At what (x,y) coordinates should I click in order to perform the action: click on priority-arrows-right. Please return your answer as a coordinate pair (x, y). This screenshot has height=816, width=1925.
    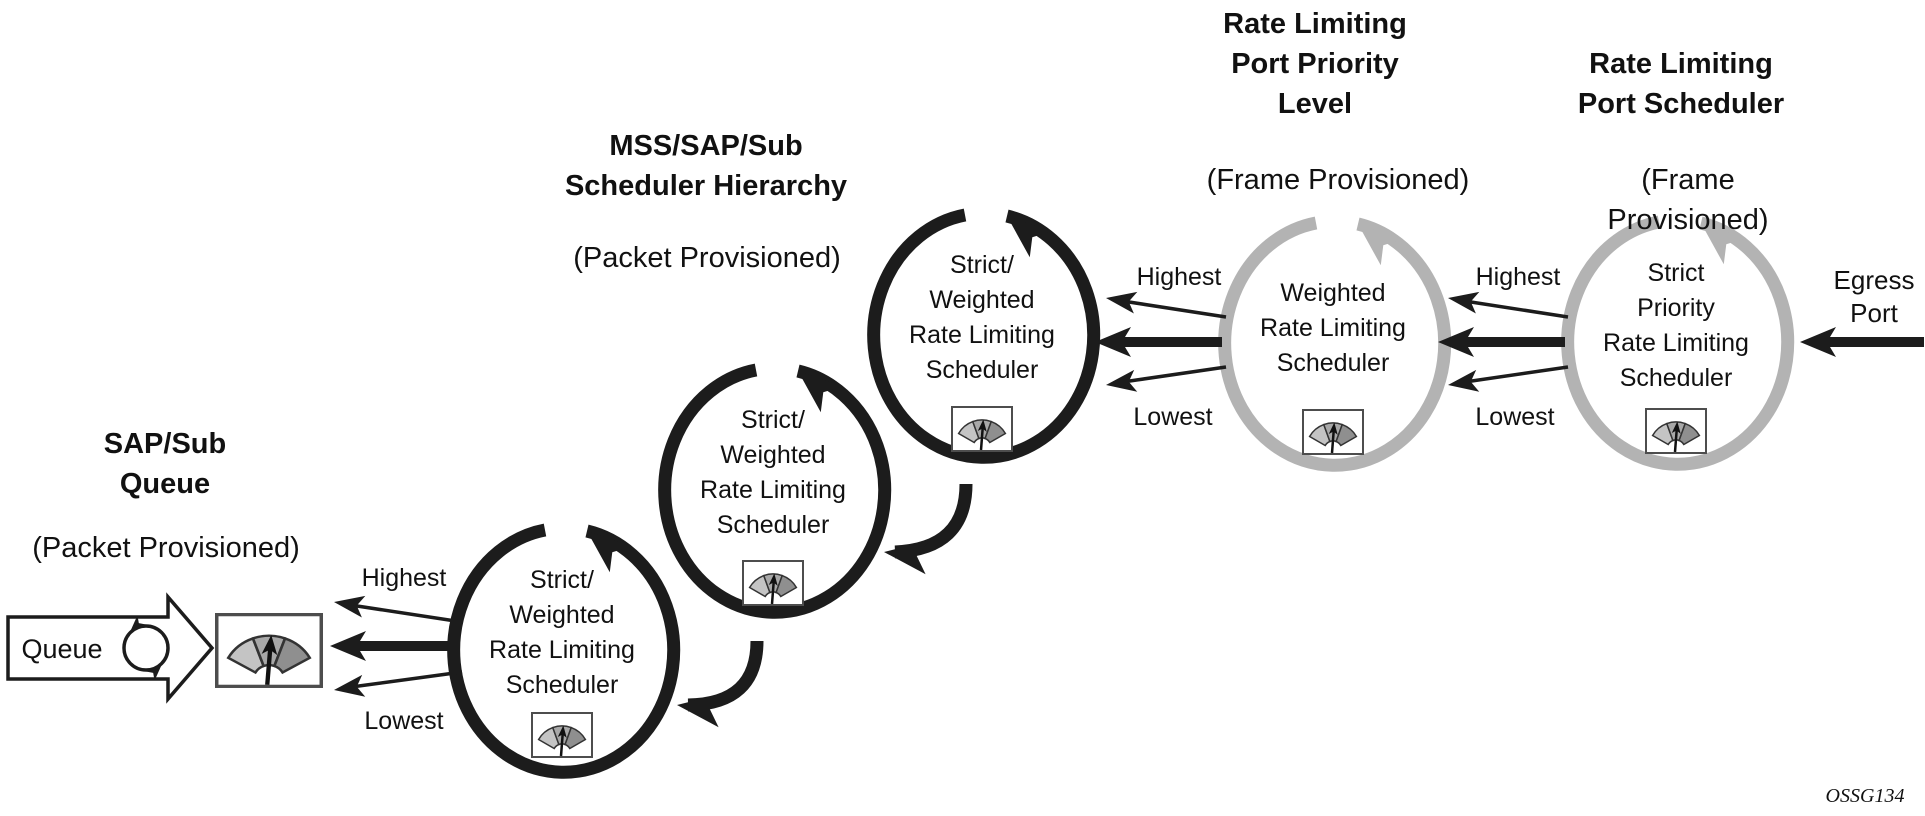
    Looking at the image, I should click on (1503, 341).